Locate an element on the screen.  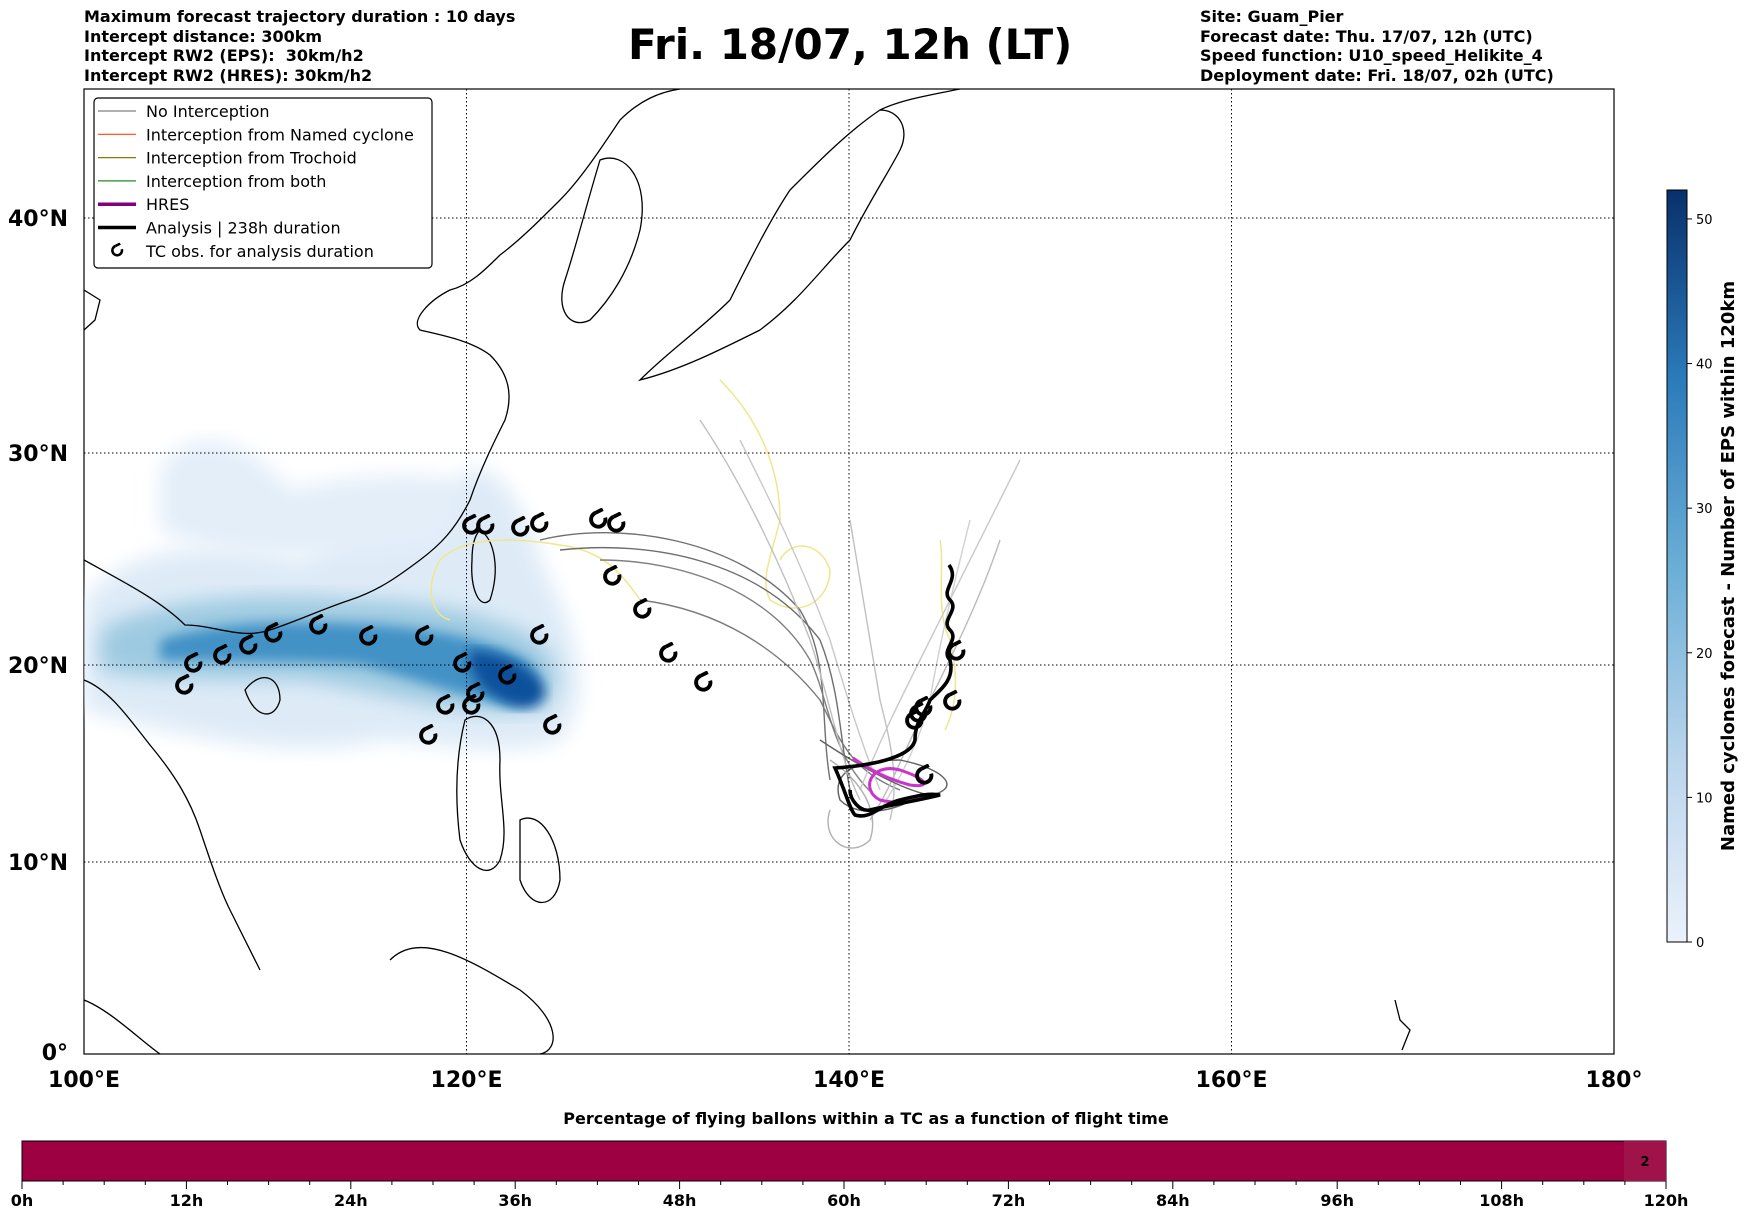
legend-label: Interception from both is located at coordinates (236, 181).